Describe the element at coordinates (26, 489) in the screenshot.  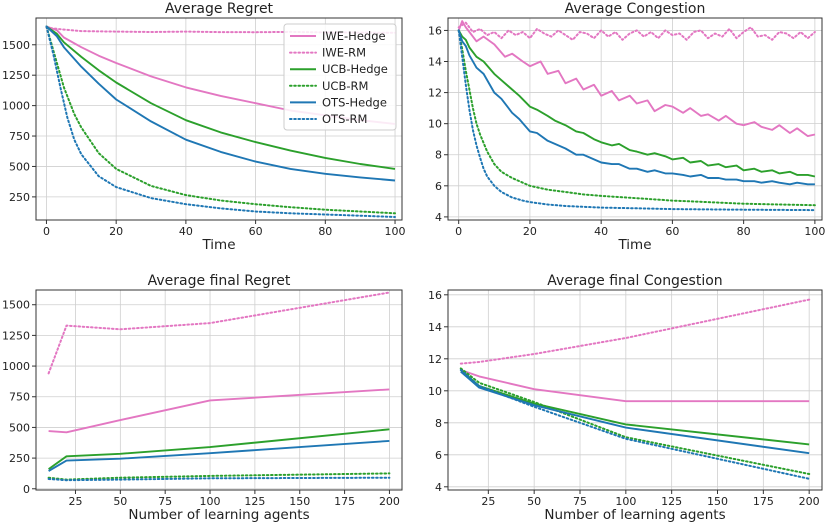
I see `y-tick-label: 0` at that location.